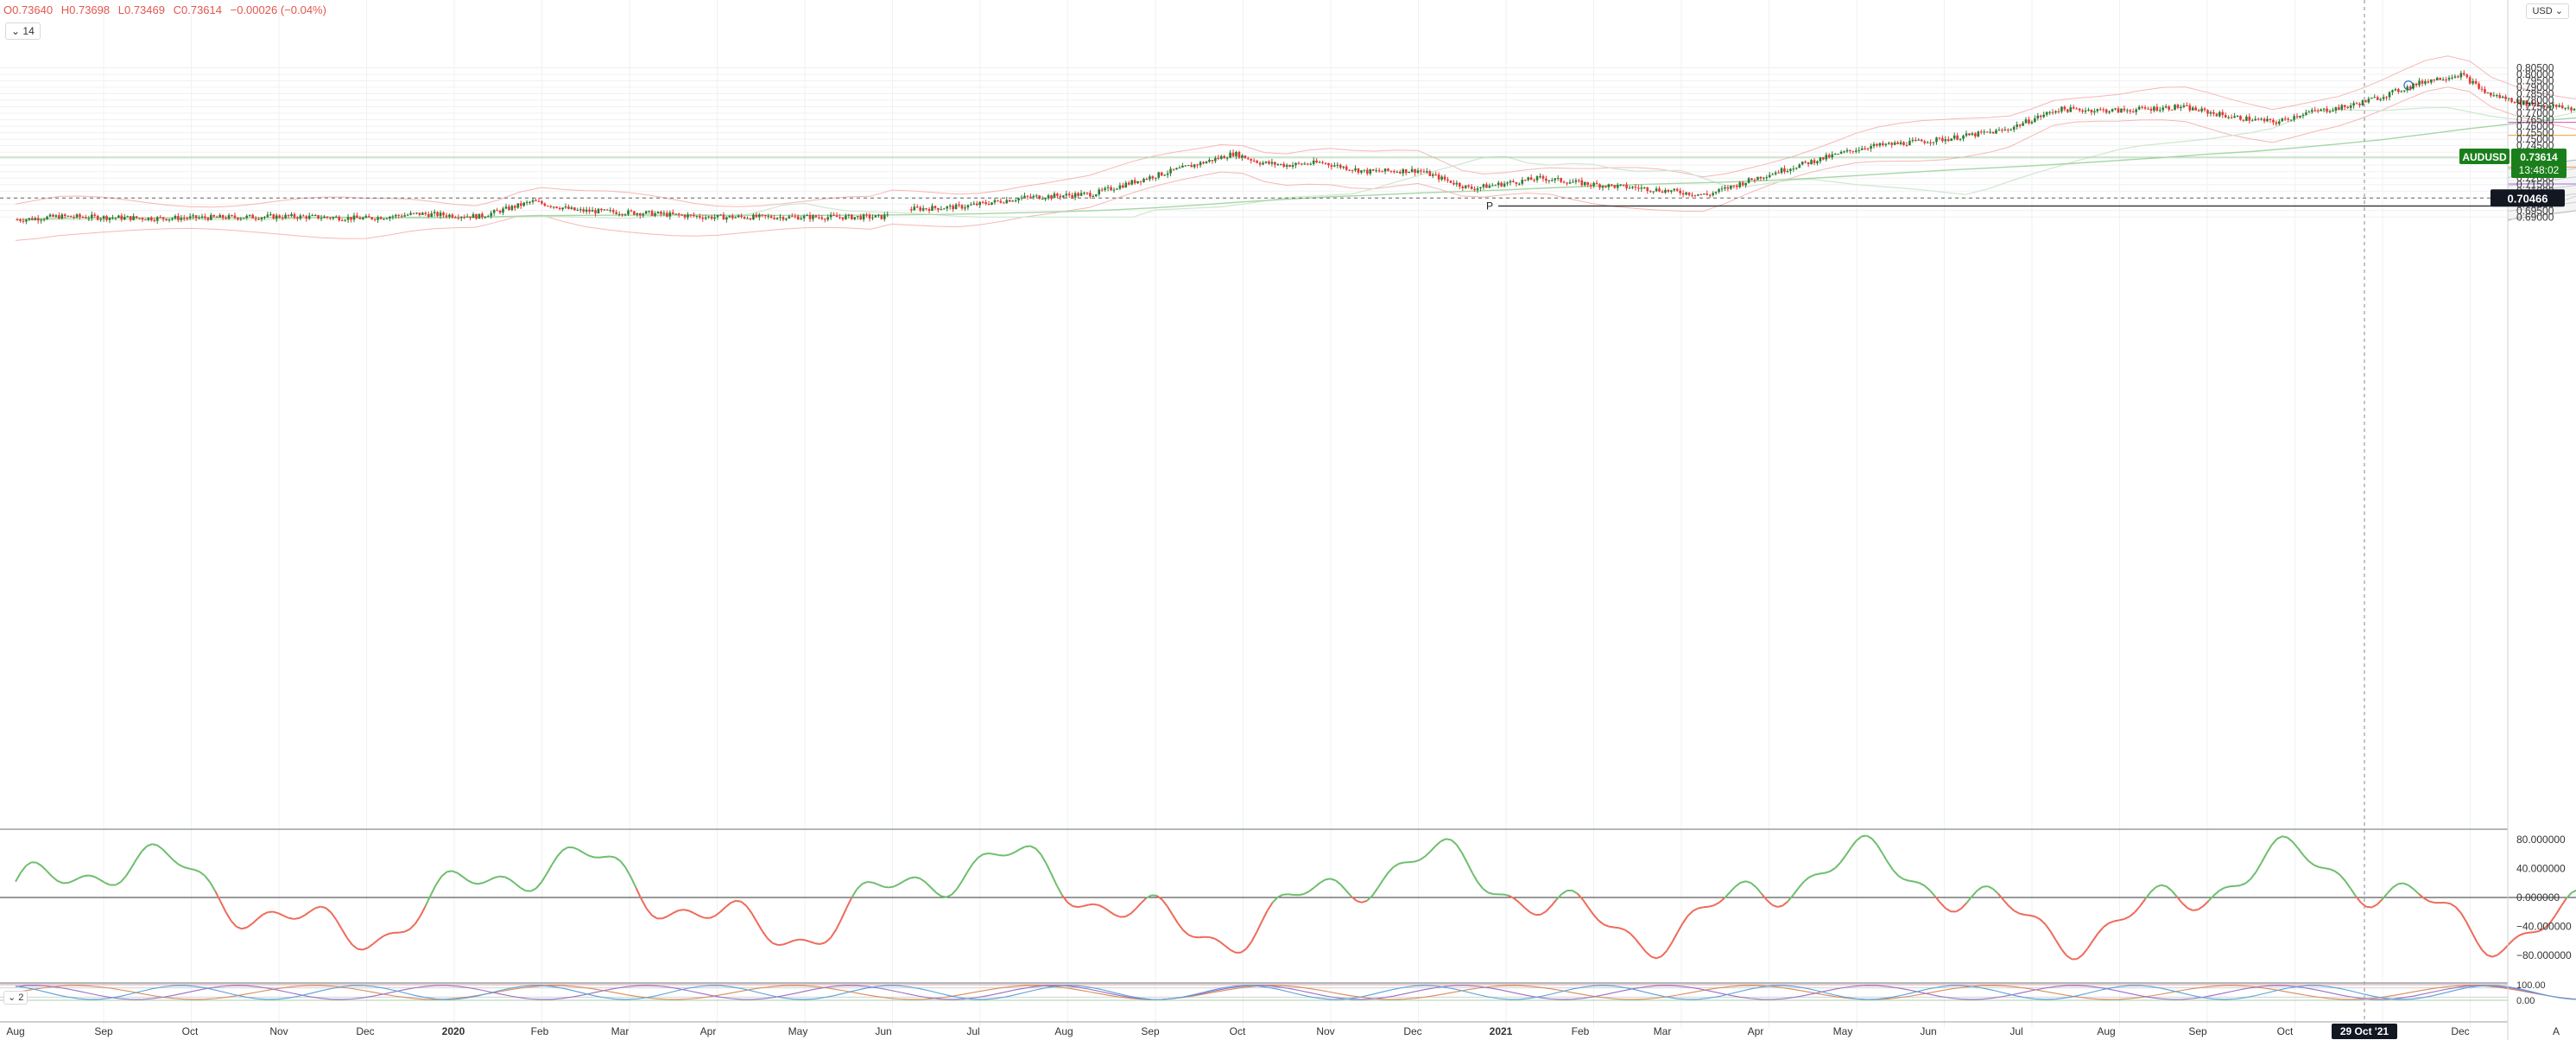  I want to click on currency-select: USD ⌄, so click(2547, 11).